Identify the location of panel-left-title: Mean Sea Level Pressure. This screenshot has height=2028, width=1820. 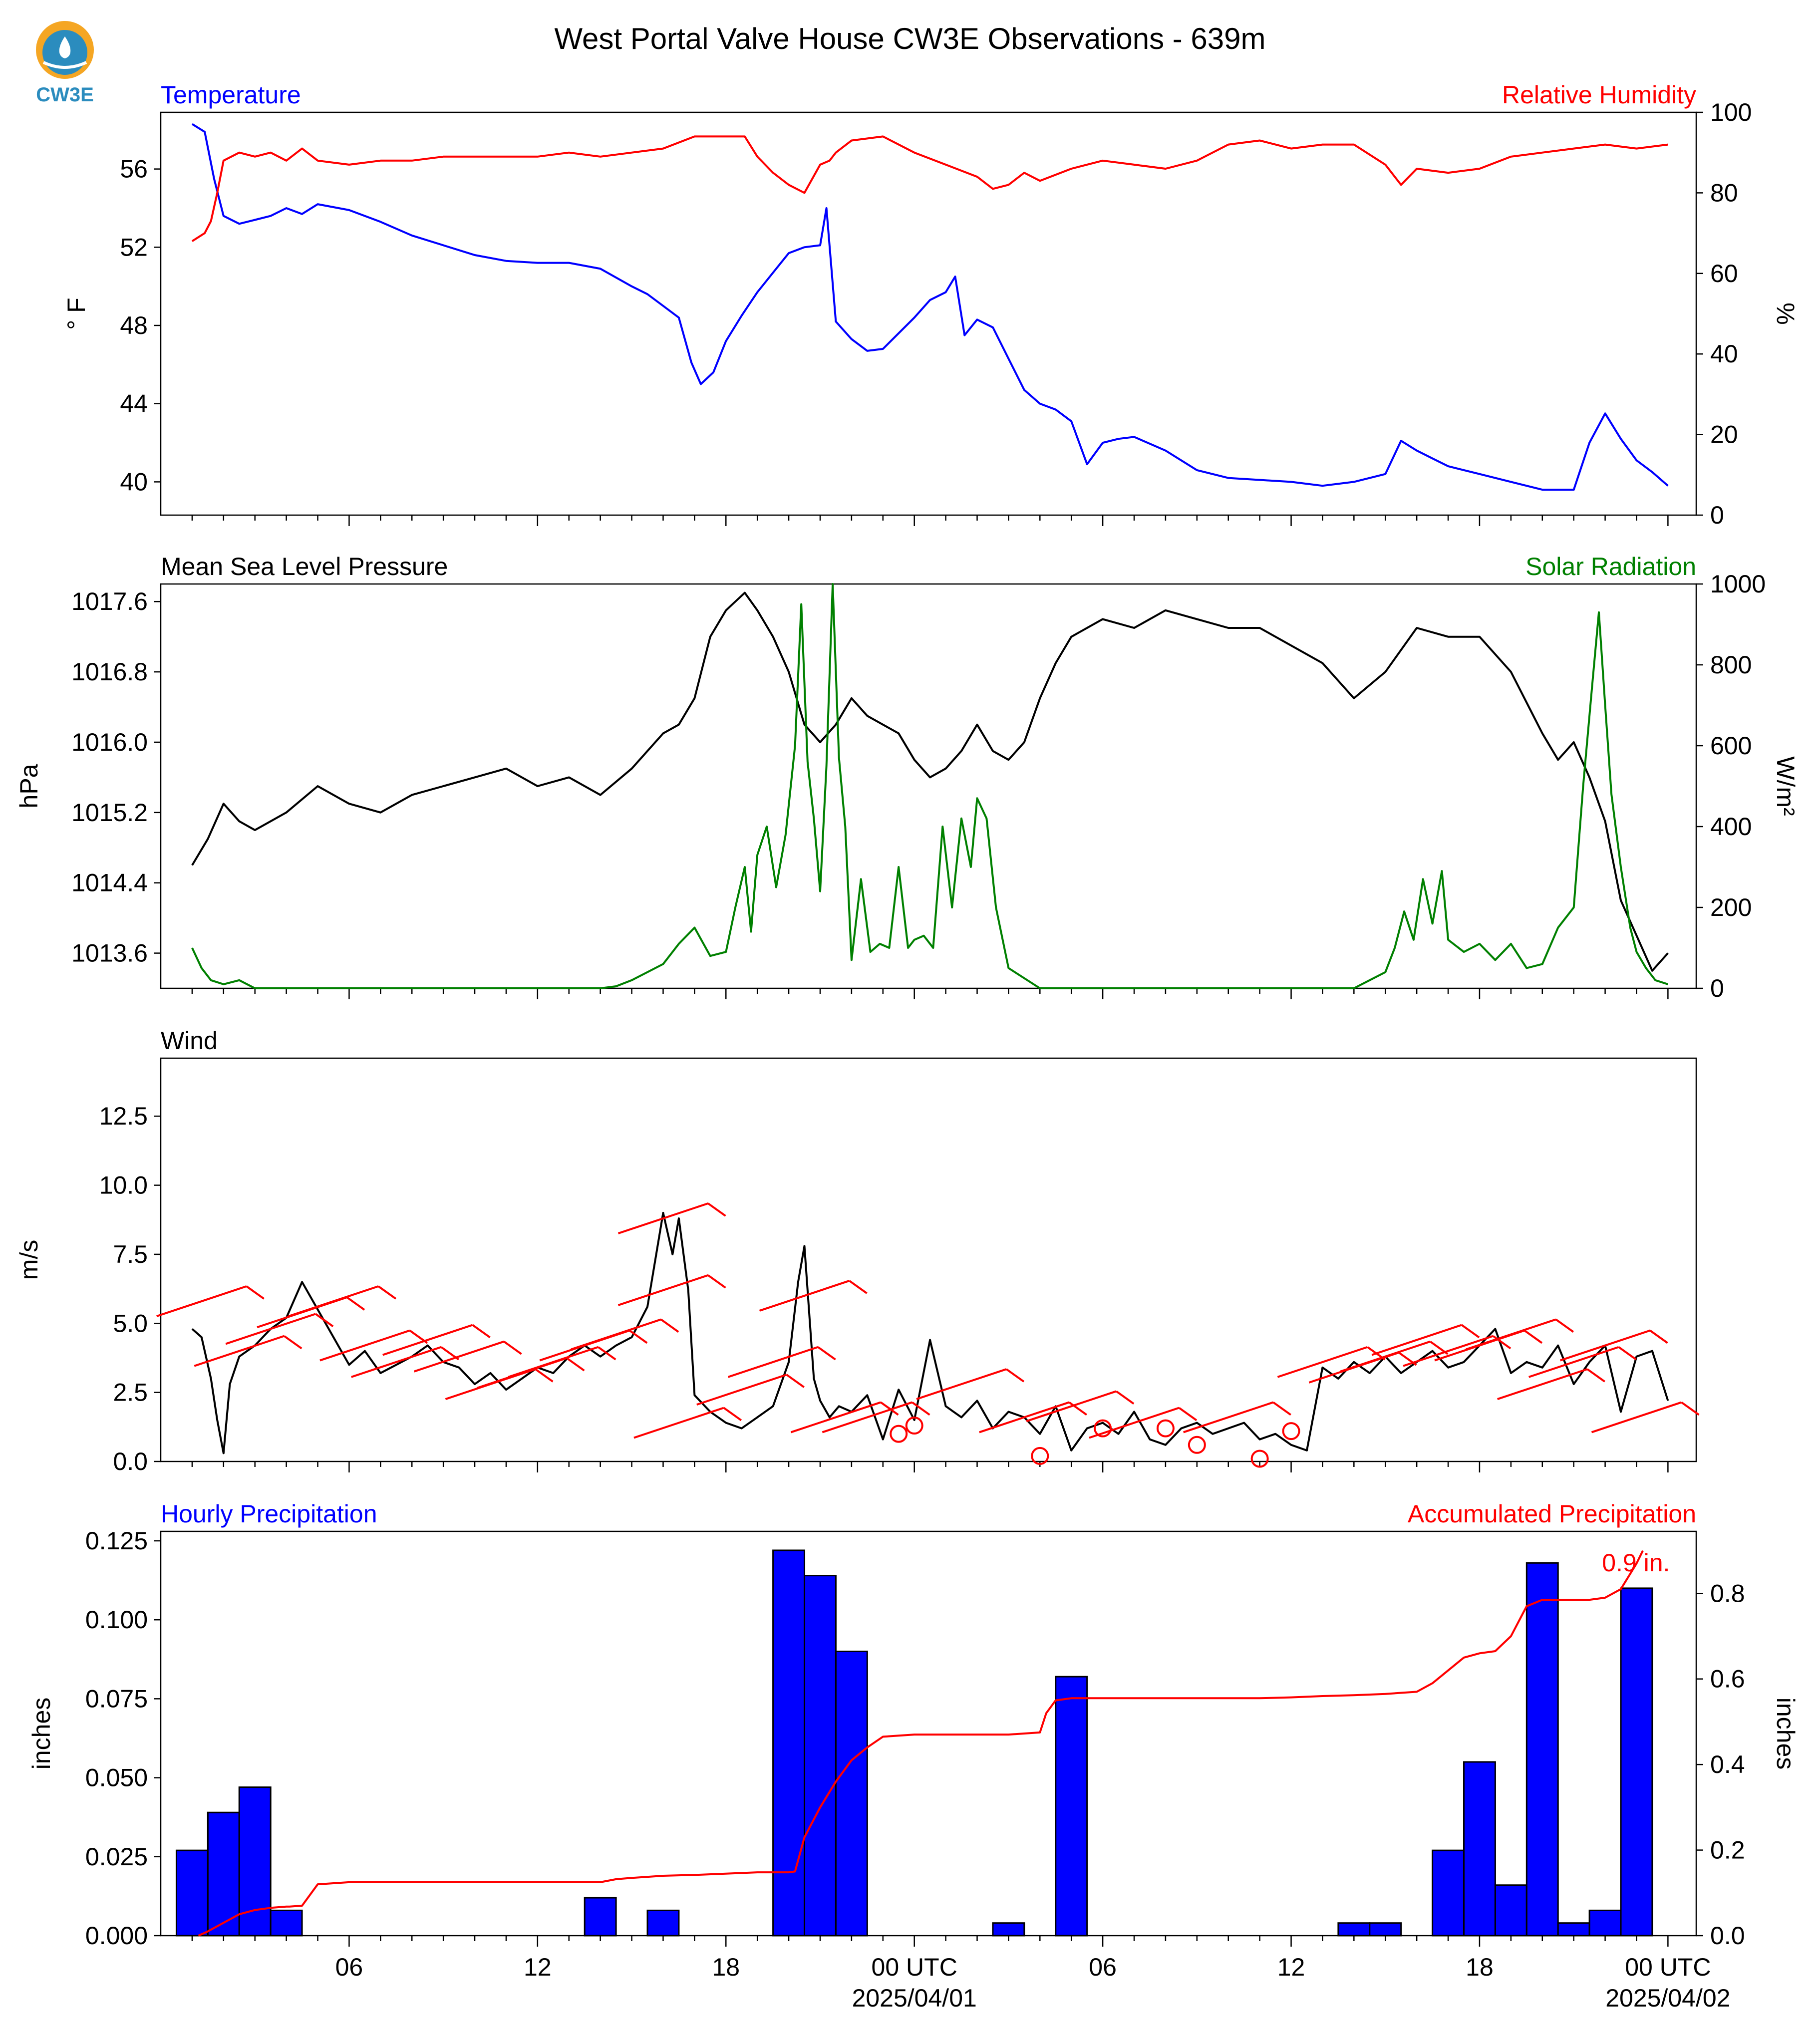
(304, 566).